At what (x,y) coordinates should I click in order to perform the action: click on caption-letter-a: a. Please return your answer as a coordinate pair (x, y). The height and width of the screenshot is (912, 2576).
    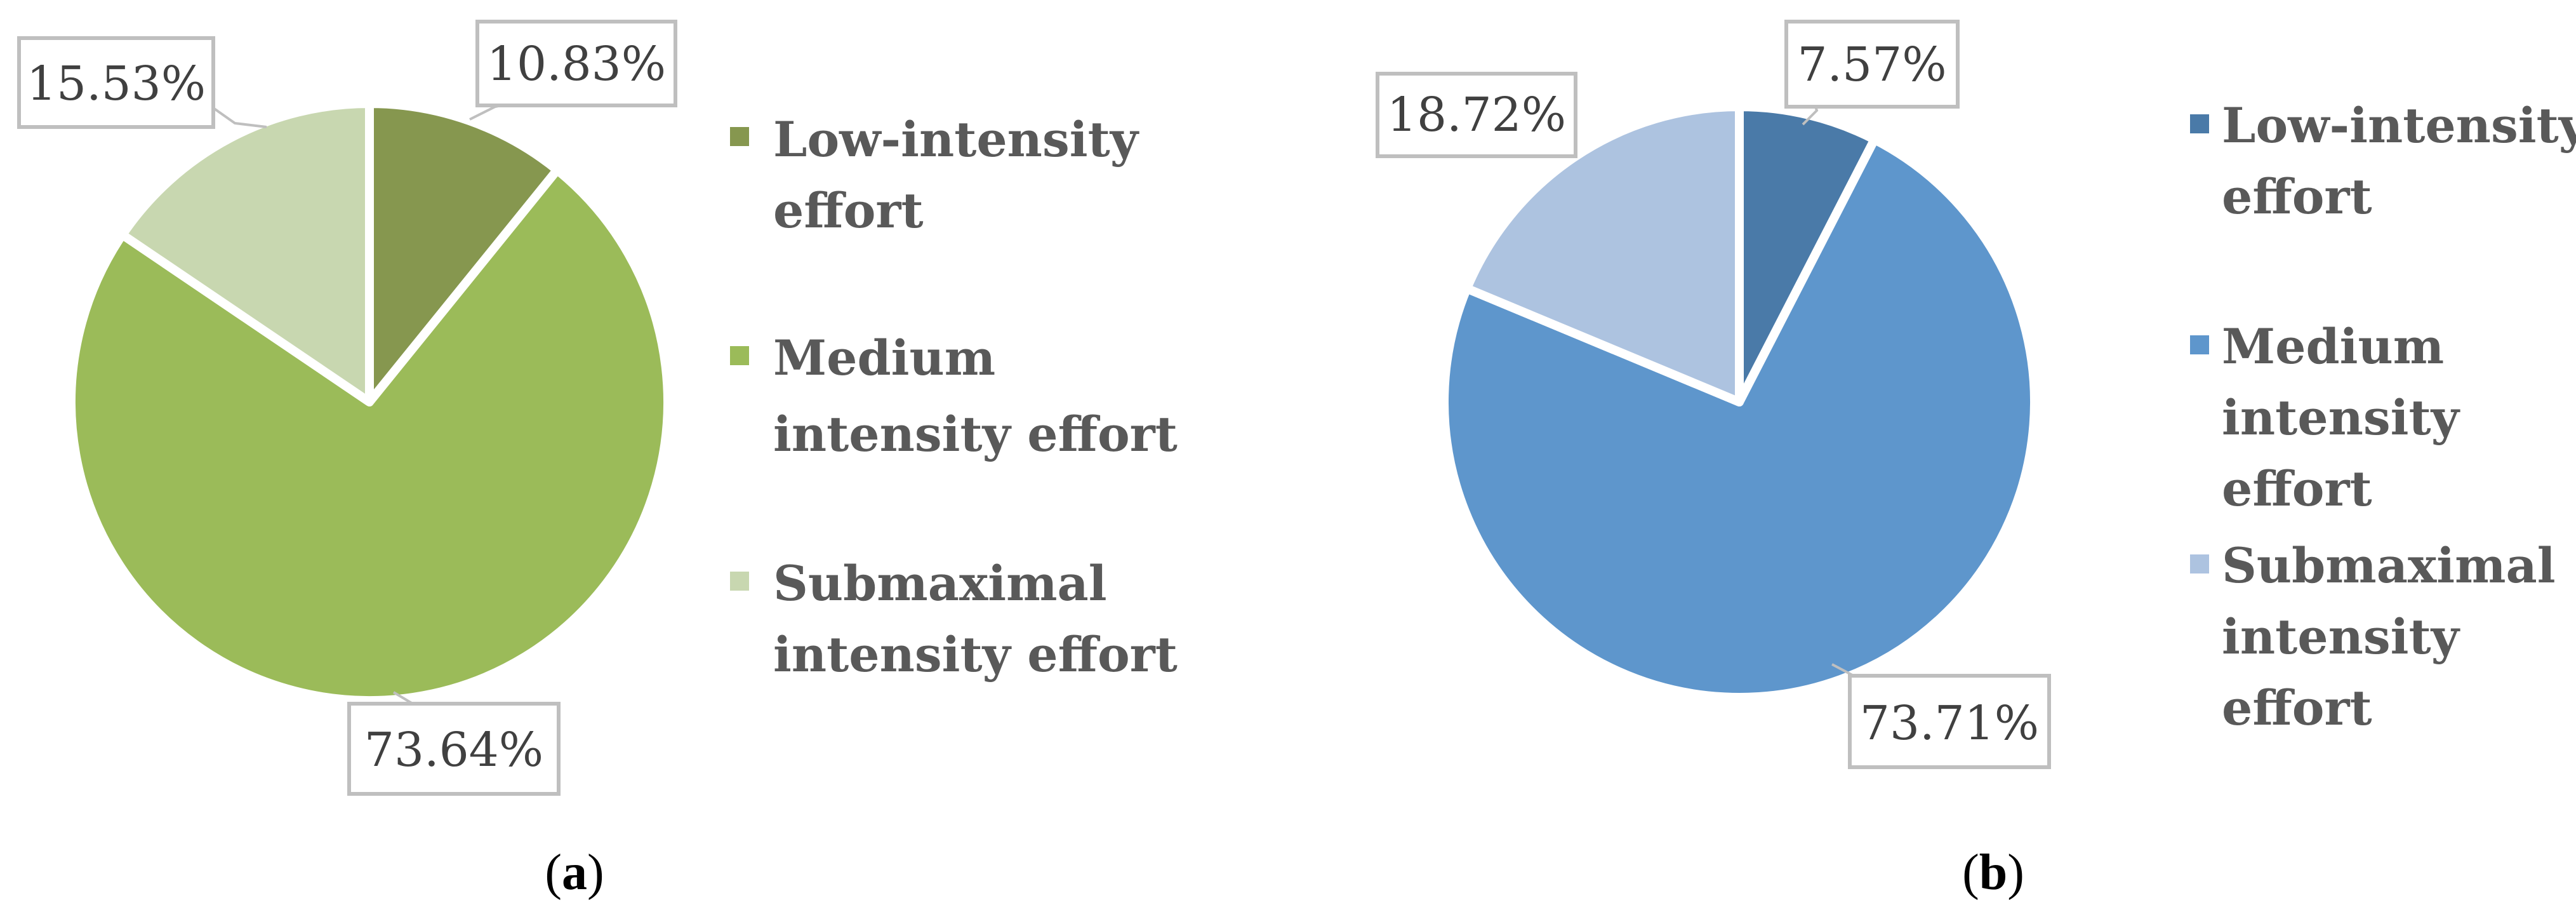
    Looking at the image, I should click on (574, 873).